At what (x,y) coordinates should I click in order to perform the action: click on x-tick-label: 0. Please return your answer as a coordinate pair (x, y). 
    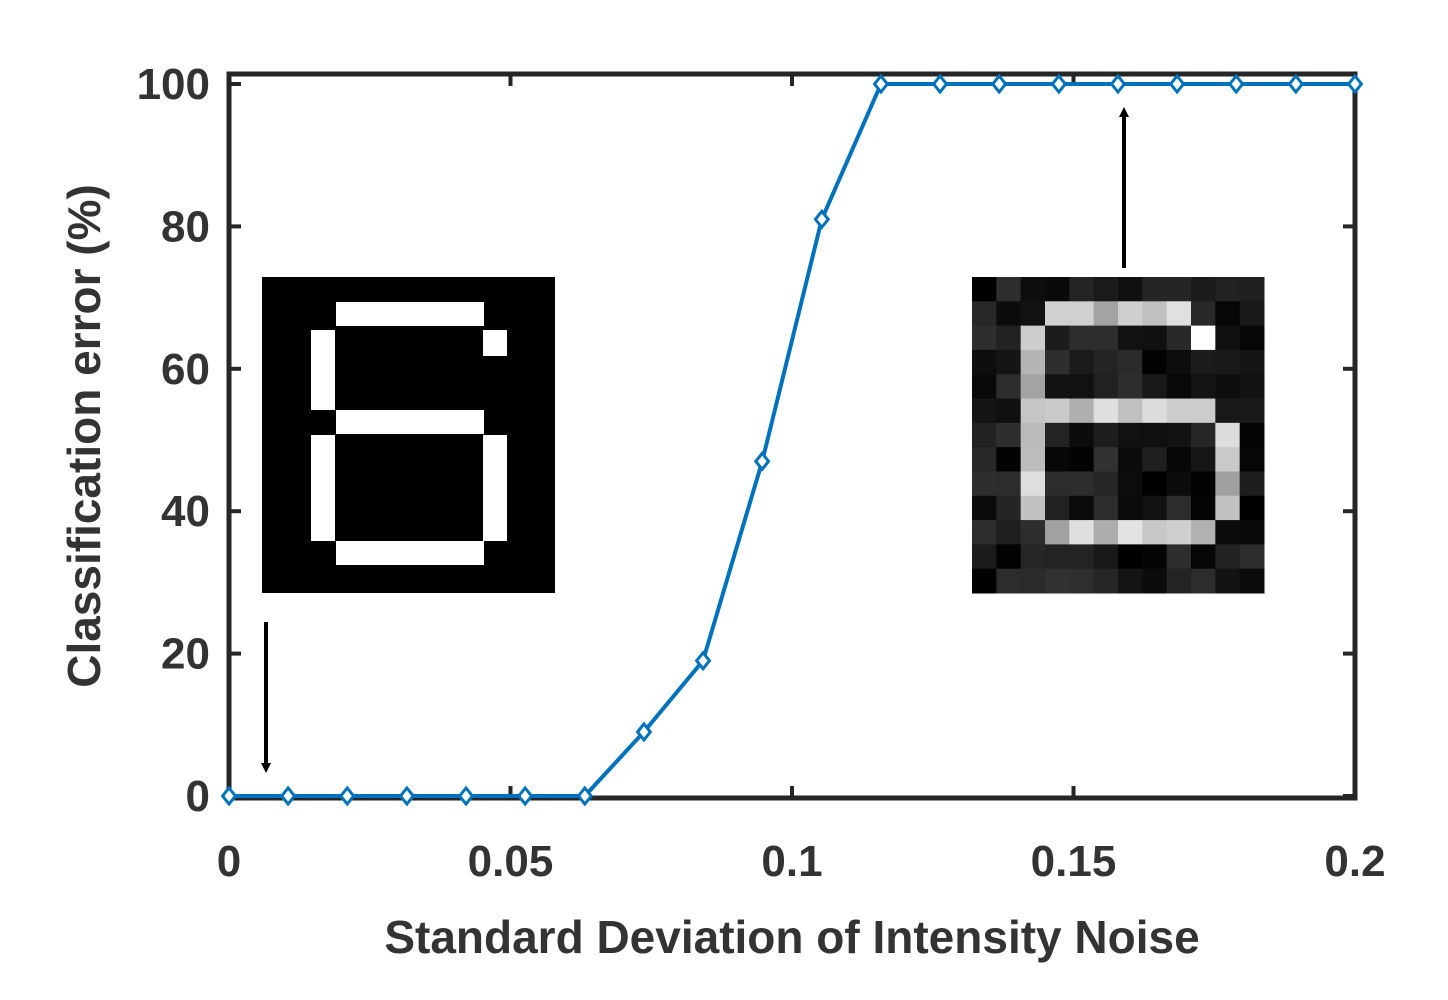
    Looking at the image, I should click on (229, 861).